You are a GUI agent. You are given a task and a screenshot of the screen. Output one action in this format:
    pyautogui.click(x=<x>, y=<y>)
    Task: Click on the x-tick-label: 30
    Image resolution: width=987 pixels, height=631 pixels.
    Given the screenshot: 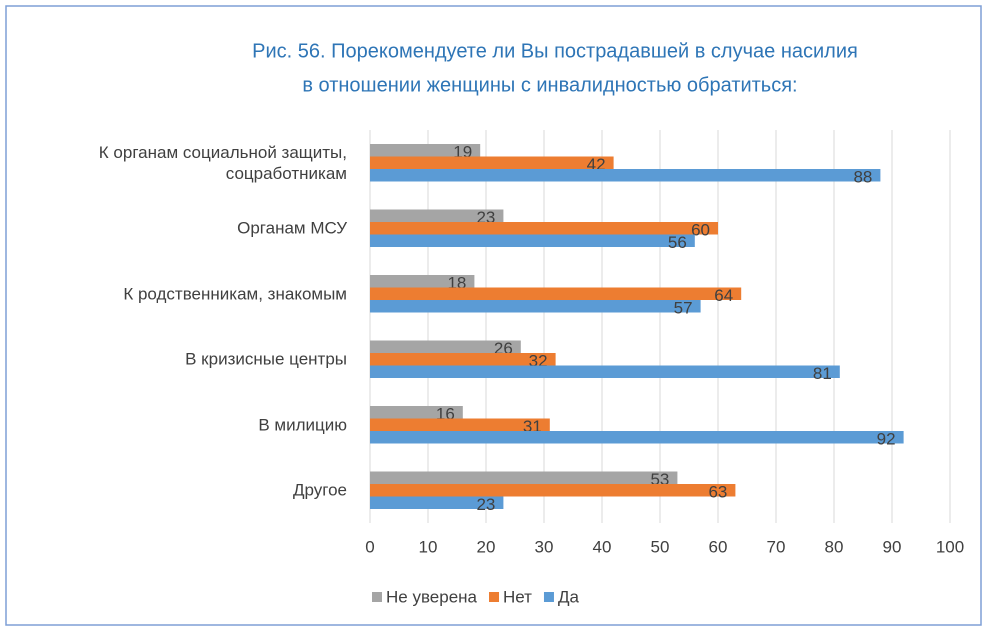 What is the action you would take?
    pyautogui.click(x=544, y=546)
    